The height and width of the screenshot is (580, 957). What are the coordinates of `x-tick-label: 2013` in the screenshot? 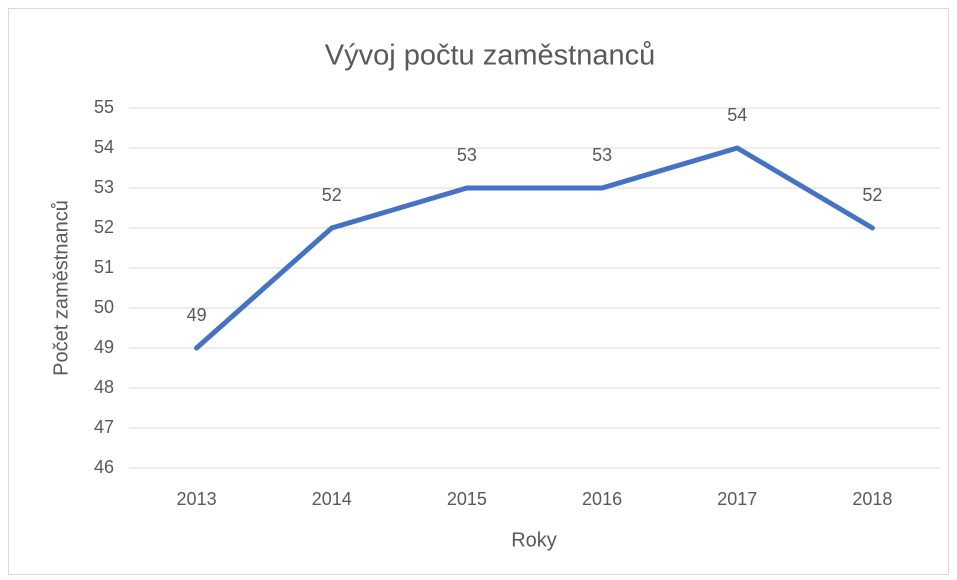 It's located at (197, 499).